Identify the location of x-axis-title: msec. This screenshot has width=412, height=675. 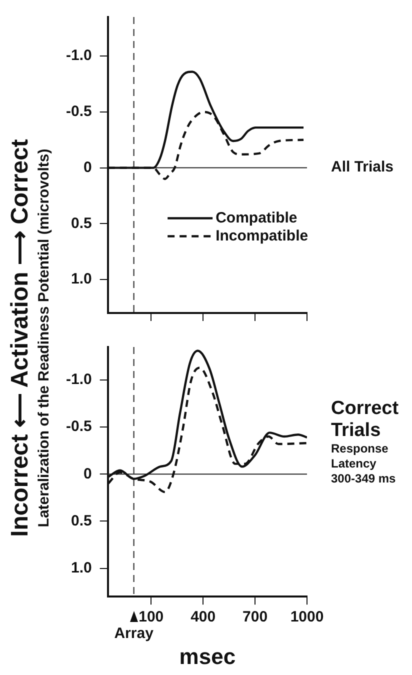
(207, 656).